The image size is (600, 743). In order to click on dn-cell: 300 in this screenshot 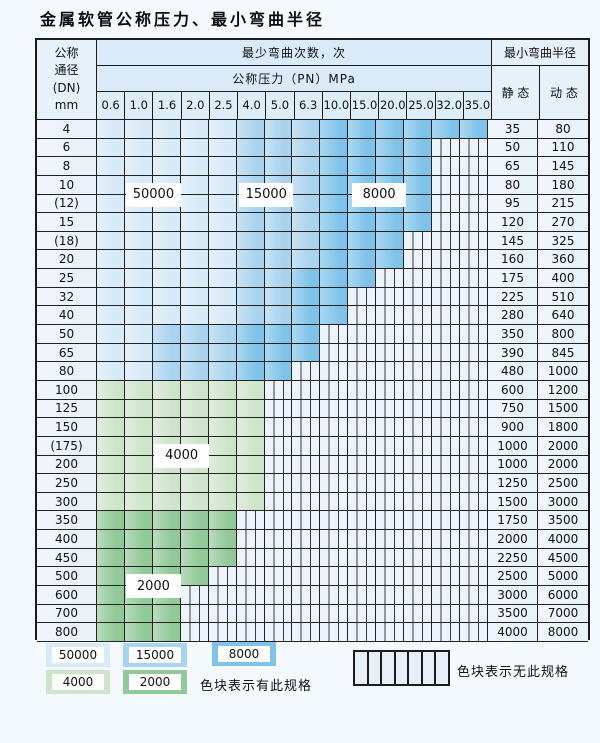, I will do `click(67, 502)`.